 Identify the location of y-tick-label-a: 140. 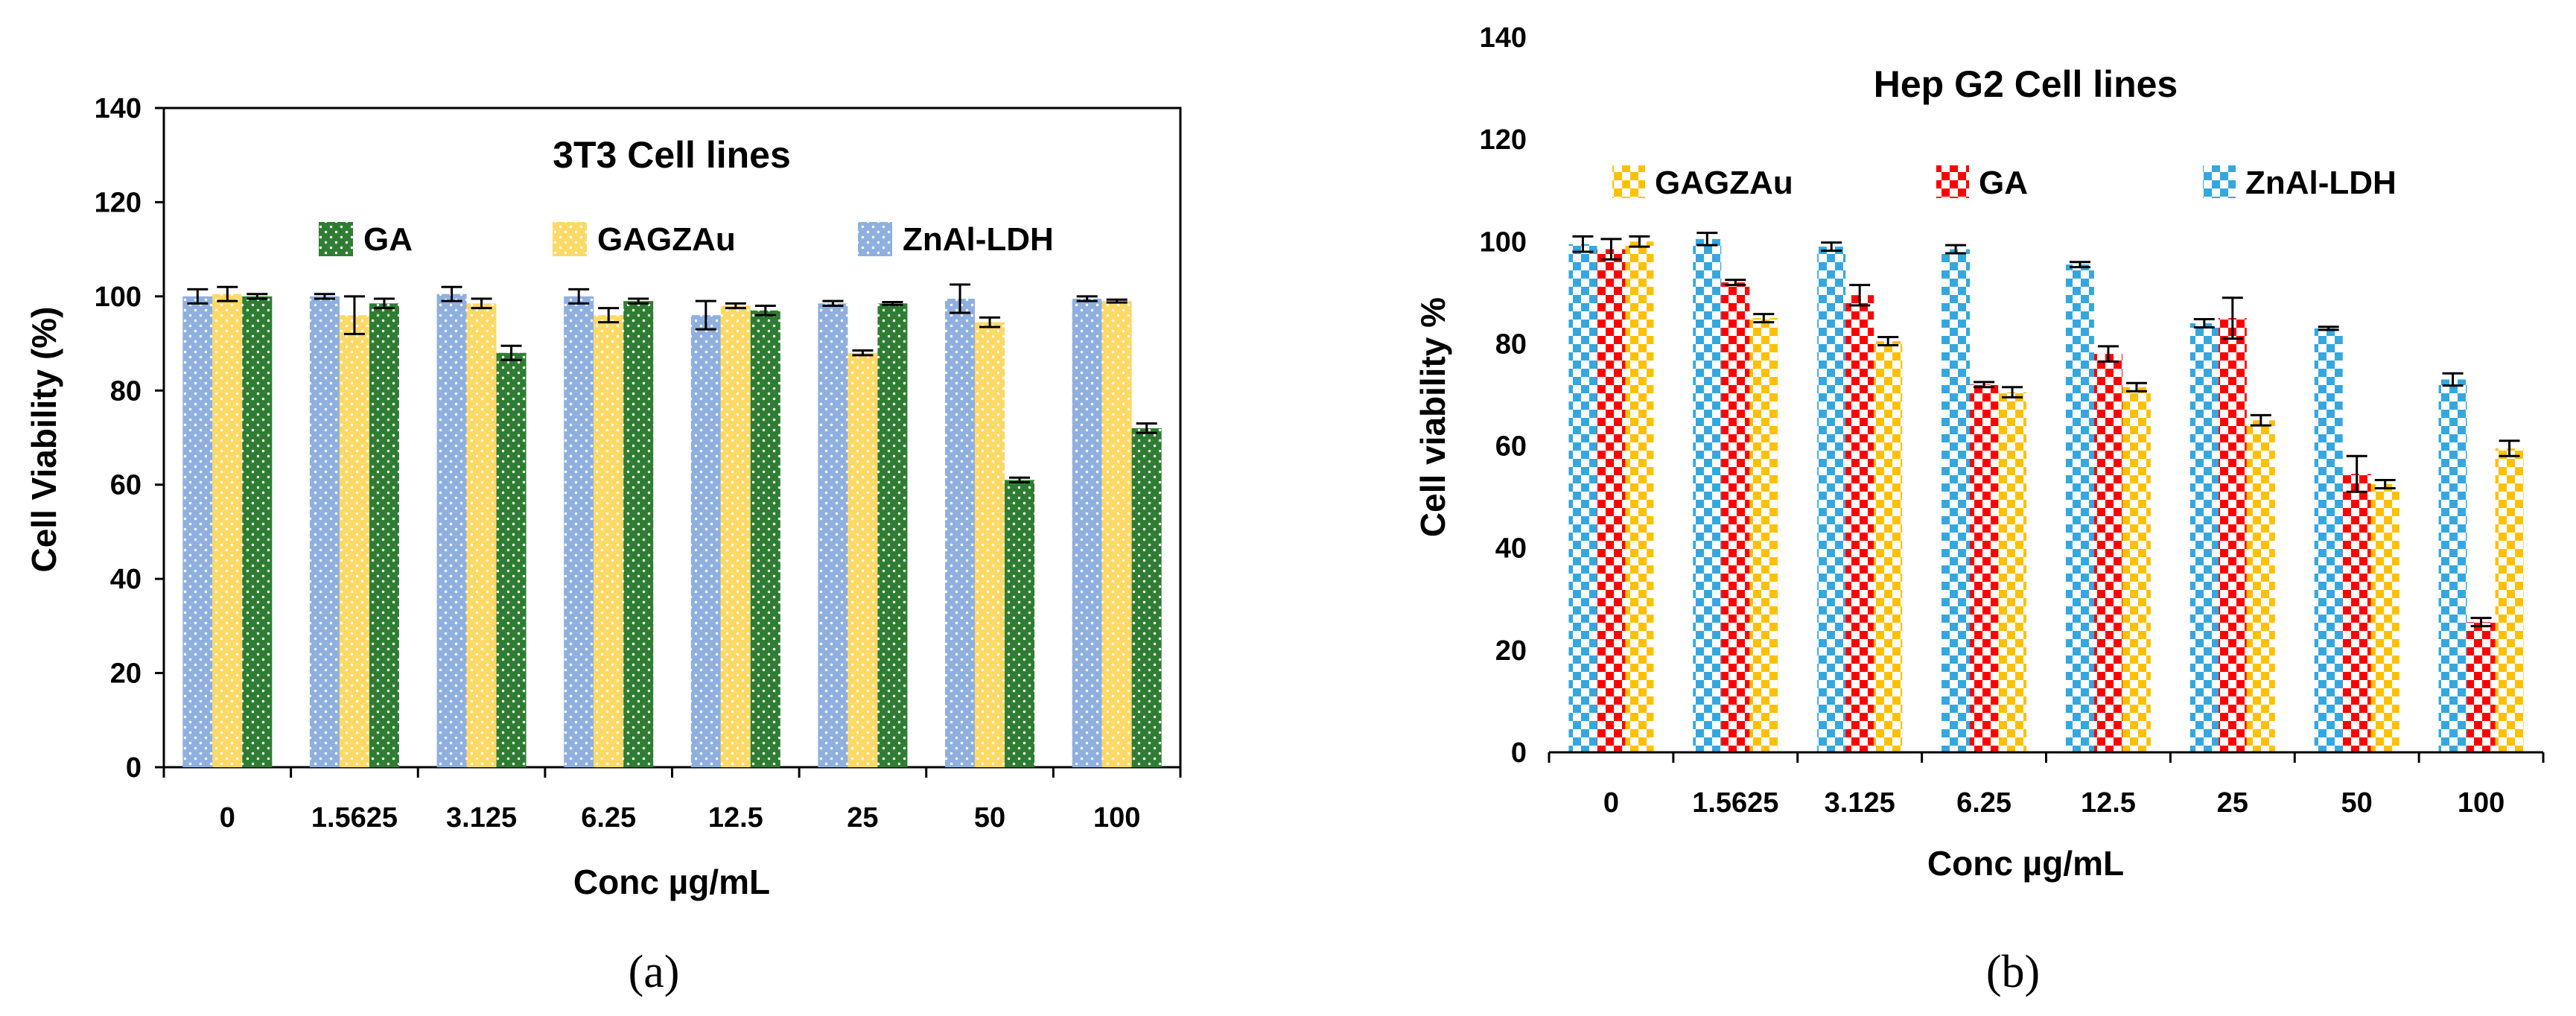
(118, 109).